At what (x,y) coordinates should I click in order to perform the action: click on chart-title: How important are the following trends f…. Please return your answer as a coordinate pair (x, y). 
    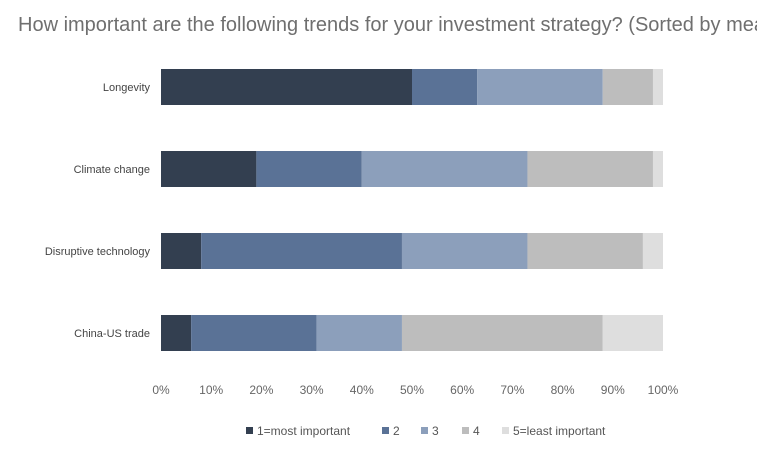
    Looking at the image, I should click on (387, 25).